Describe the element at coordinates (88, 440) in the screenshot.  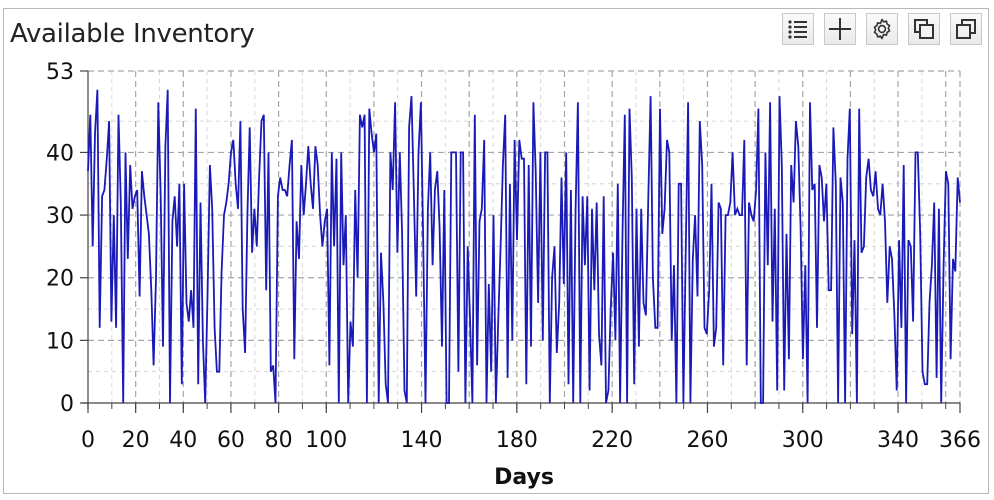
I see `x-tick-label: 0` at that location.